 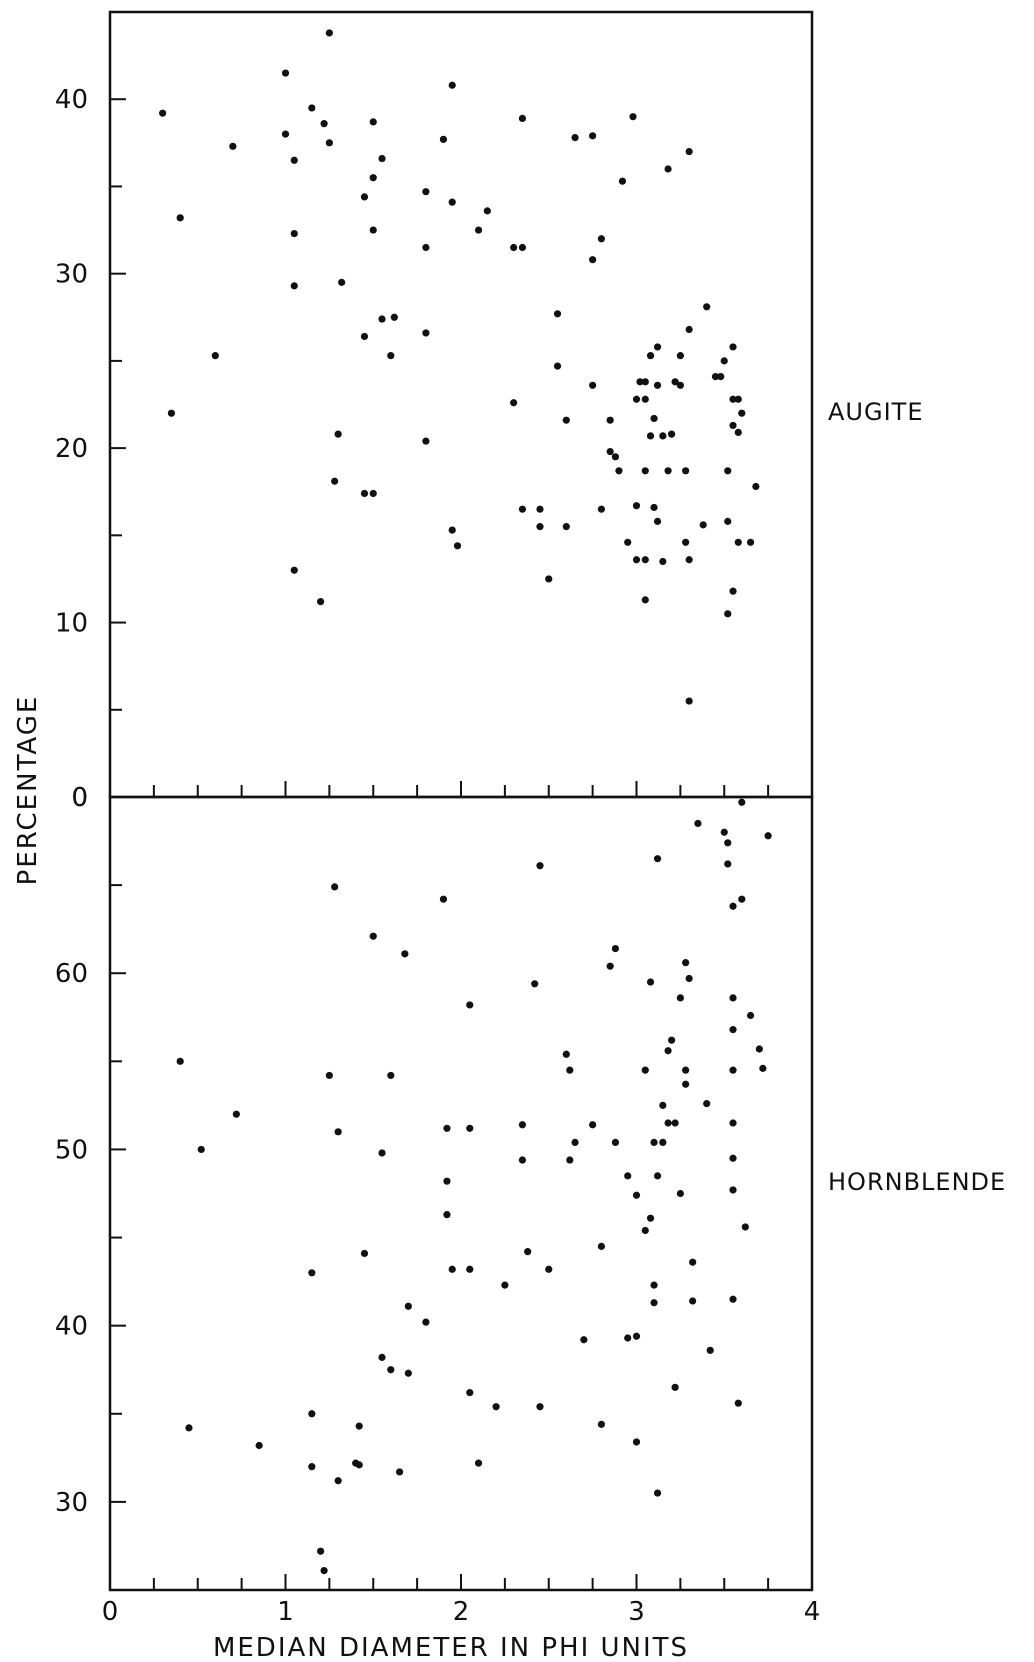 What do you see at coordinates (71, 449) in the screenshot?
I see `y-tick-label: 20` at bounding box center [71, 449].